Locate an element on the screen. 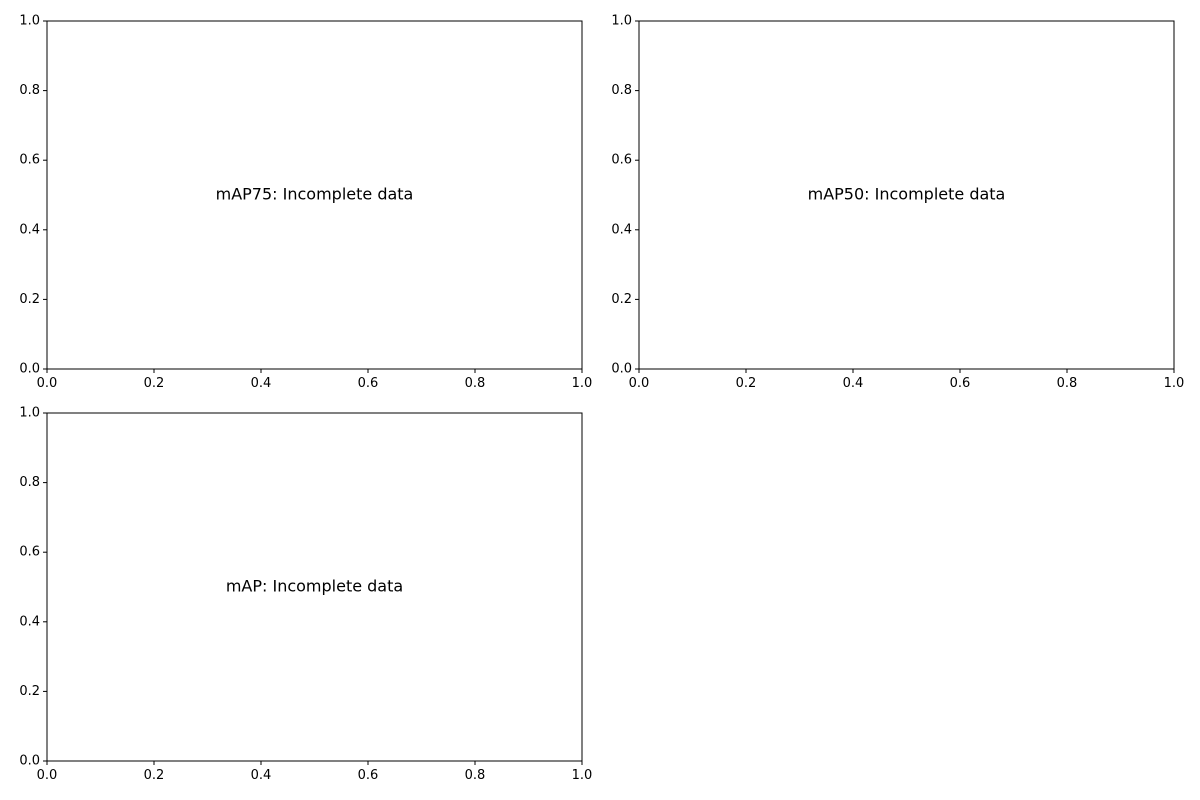 This screenshot has width=1200, height=800. subplot-annotation: mAP: Incomplete data is located at coordinates (314, 586).